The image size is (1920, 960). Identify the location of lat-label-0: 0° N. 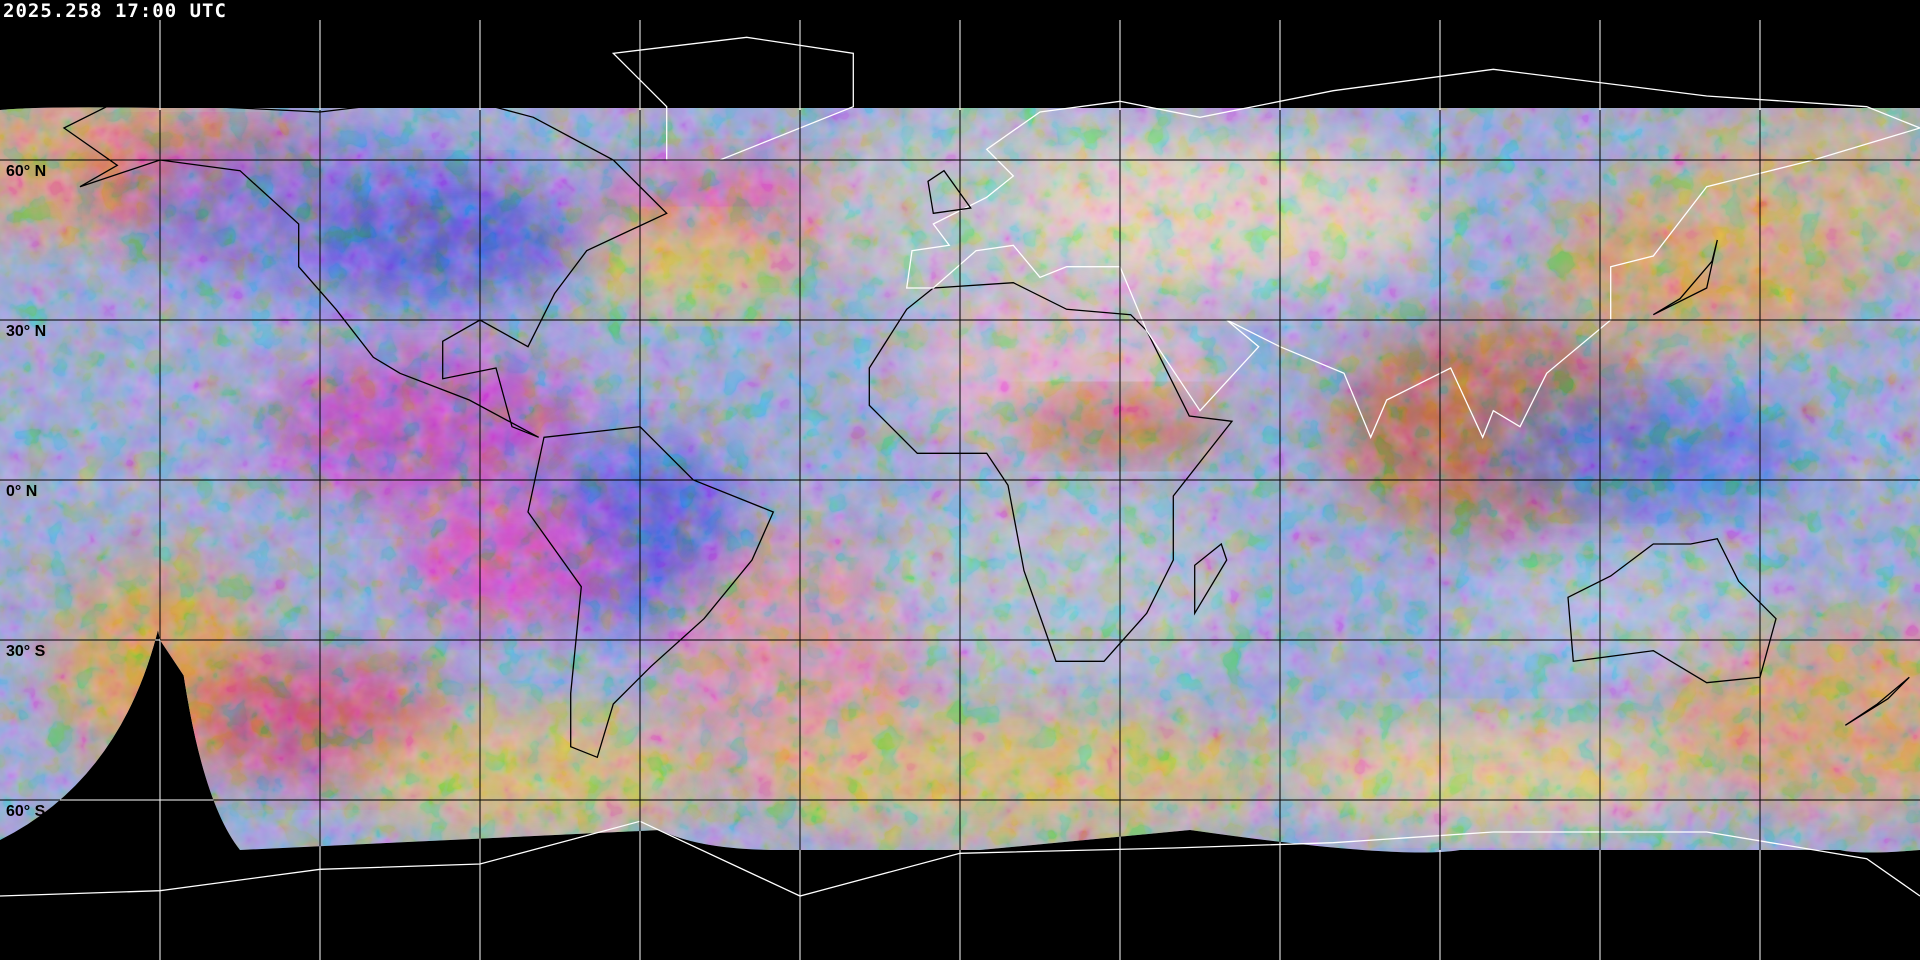
(22, 491).